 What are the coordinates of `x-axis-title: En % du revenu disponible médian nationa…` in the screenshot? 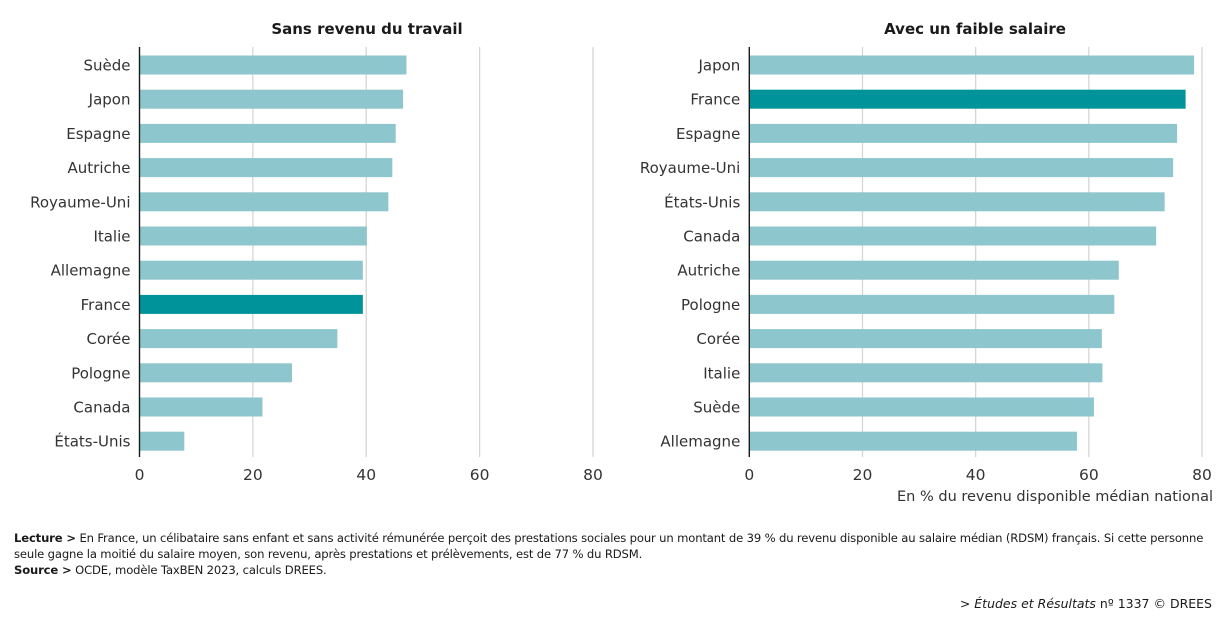 It's located at (1055, 497).